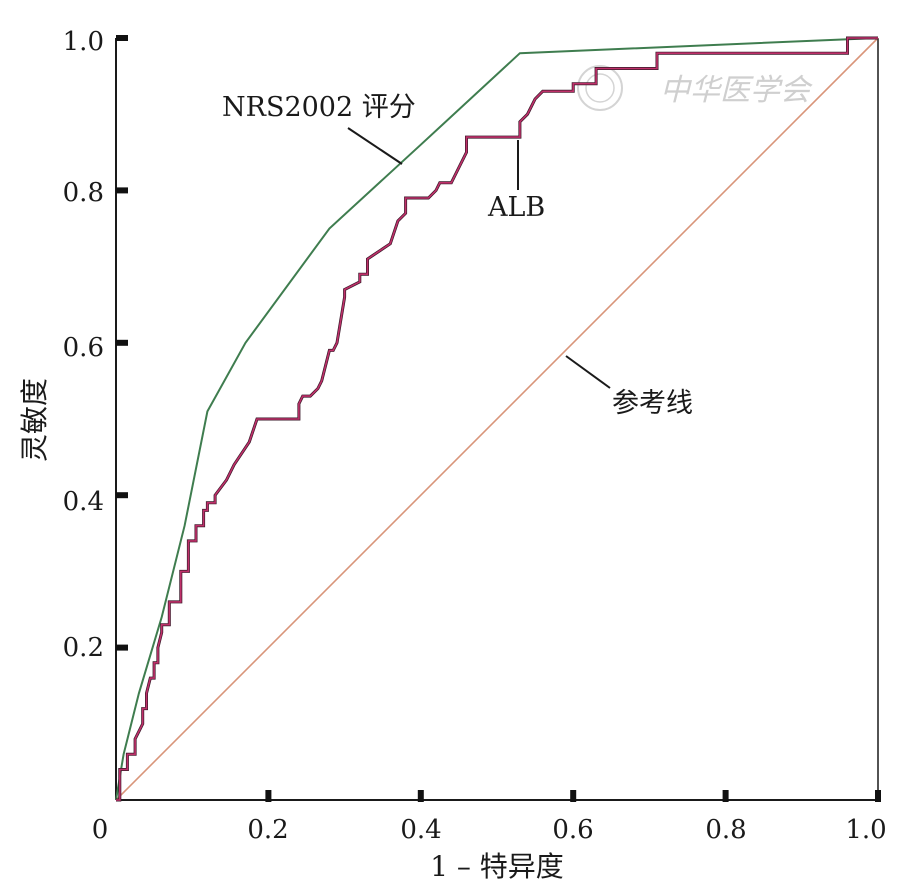  Describe the element at coordinates (420, 830) in the screenshot. I see `x-tick-label-2: 0.4` at that location.